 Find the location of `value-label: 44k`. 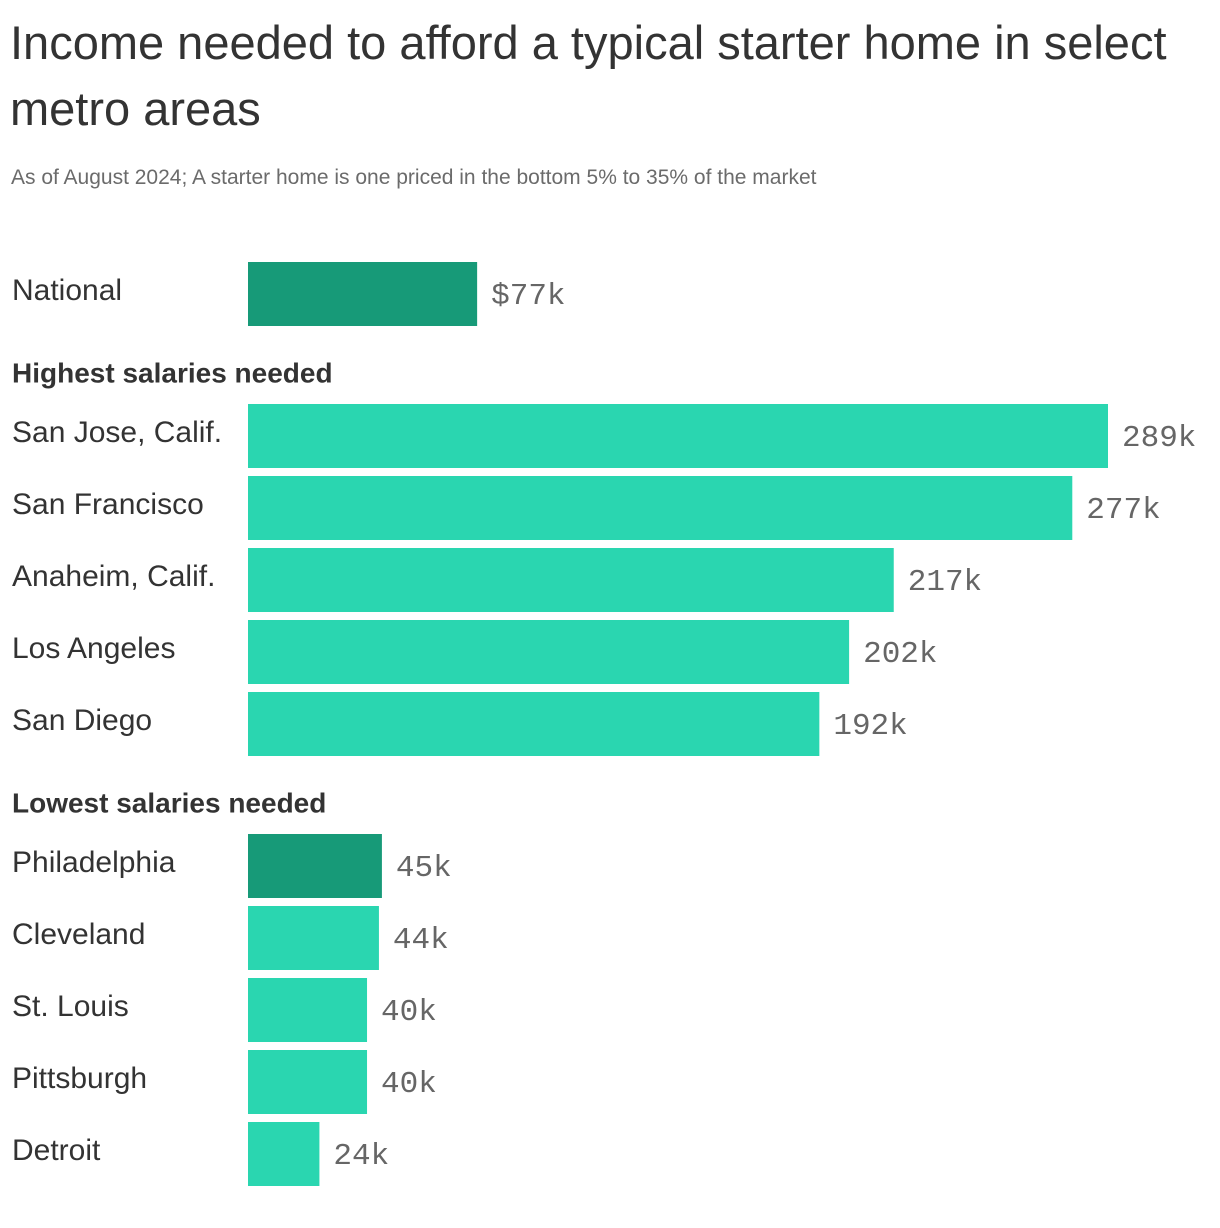

value-label: 44k is located at coordinates (421, 940).